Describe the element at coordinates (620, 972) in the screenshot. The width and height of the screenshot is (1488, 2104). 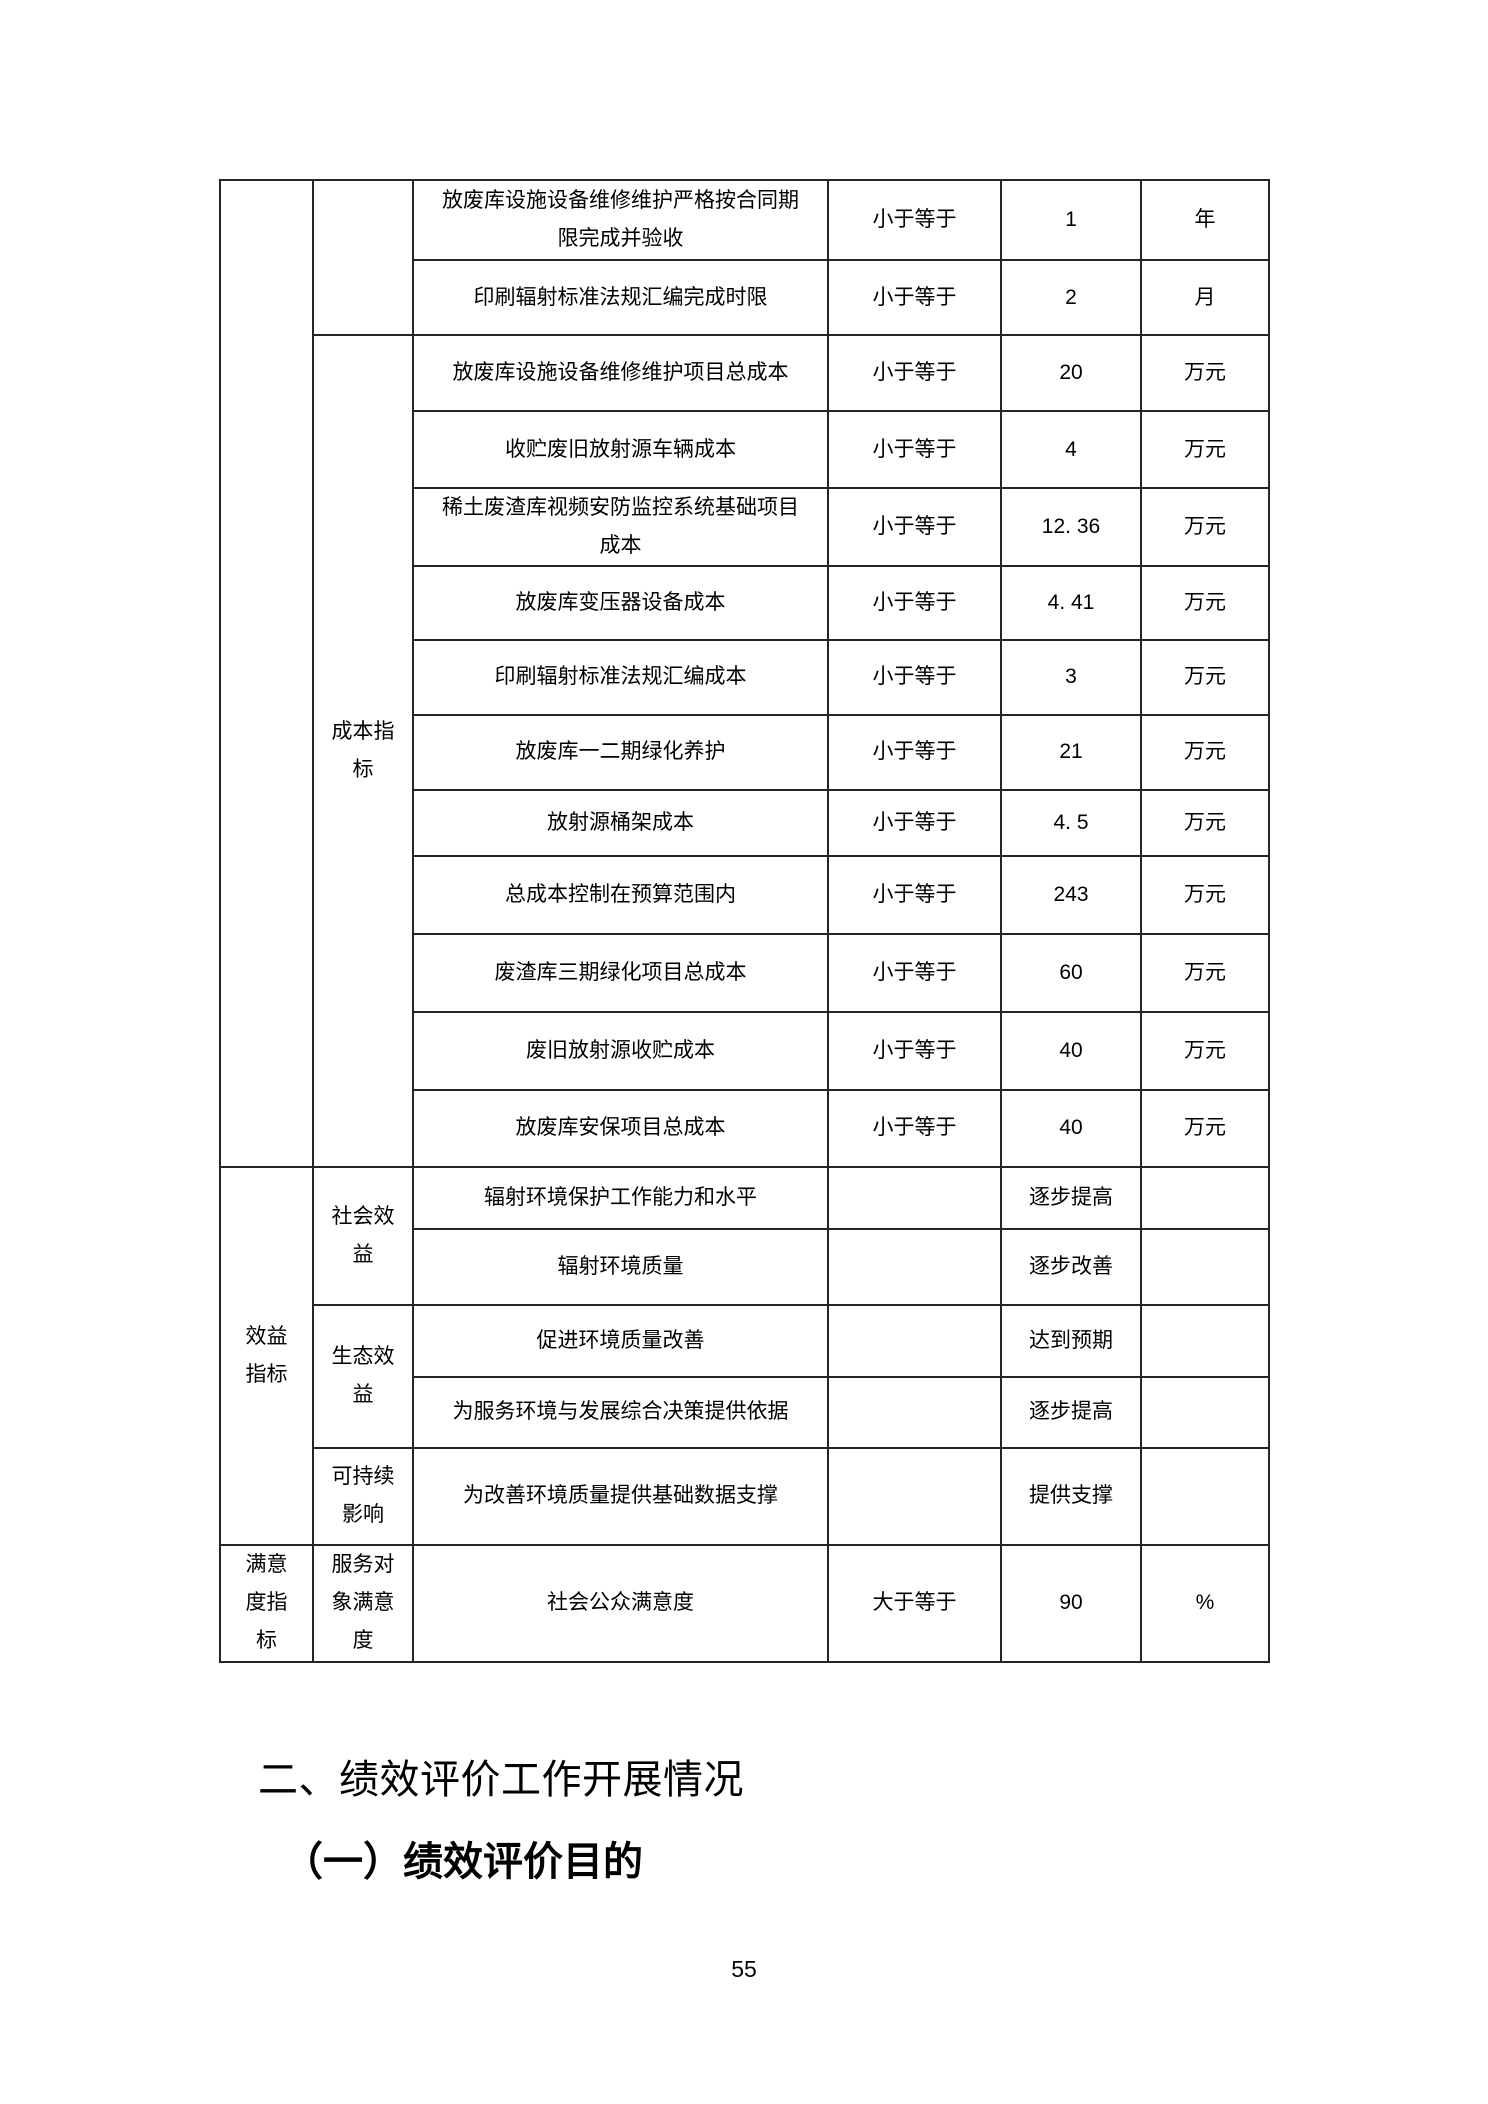
I see `indicator-name-cell: 废渣库三期绿化项目总成本` at that location.